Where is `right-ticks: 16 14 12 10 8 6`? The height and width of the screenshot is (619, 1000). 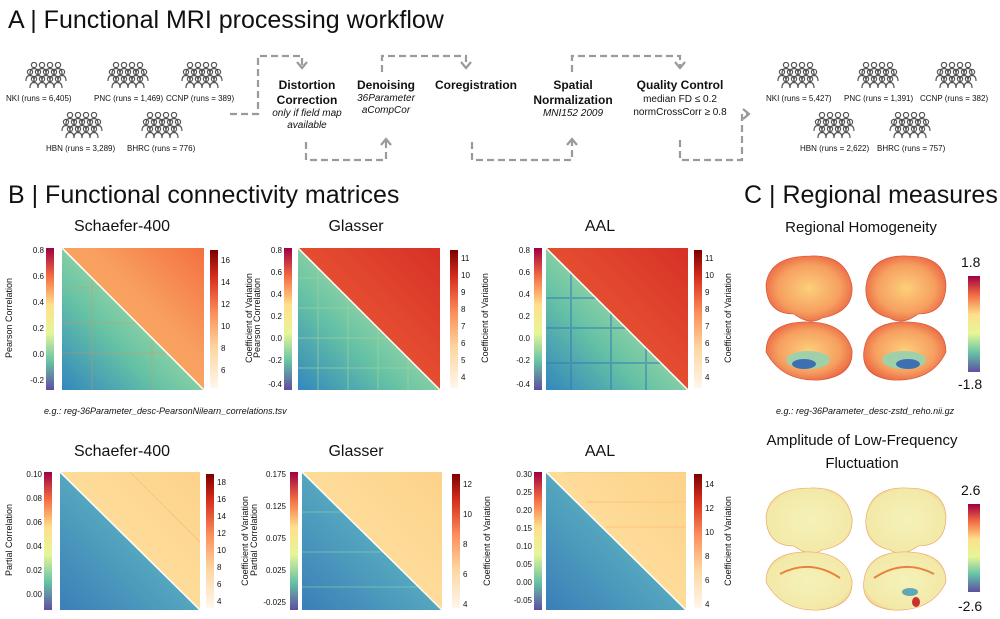 right-ticks: 16 14 12 10 8 6 is located at coordinates (231, 322).